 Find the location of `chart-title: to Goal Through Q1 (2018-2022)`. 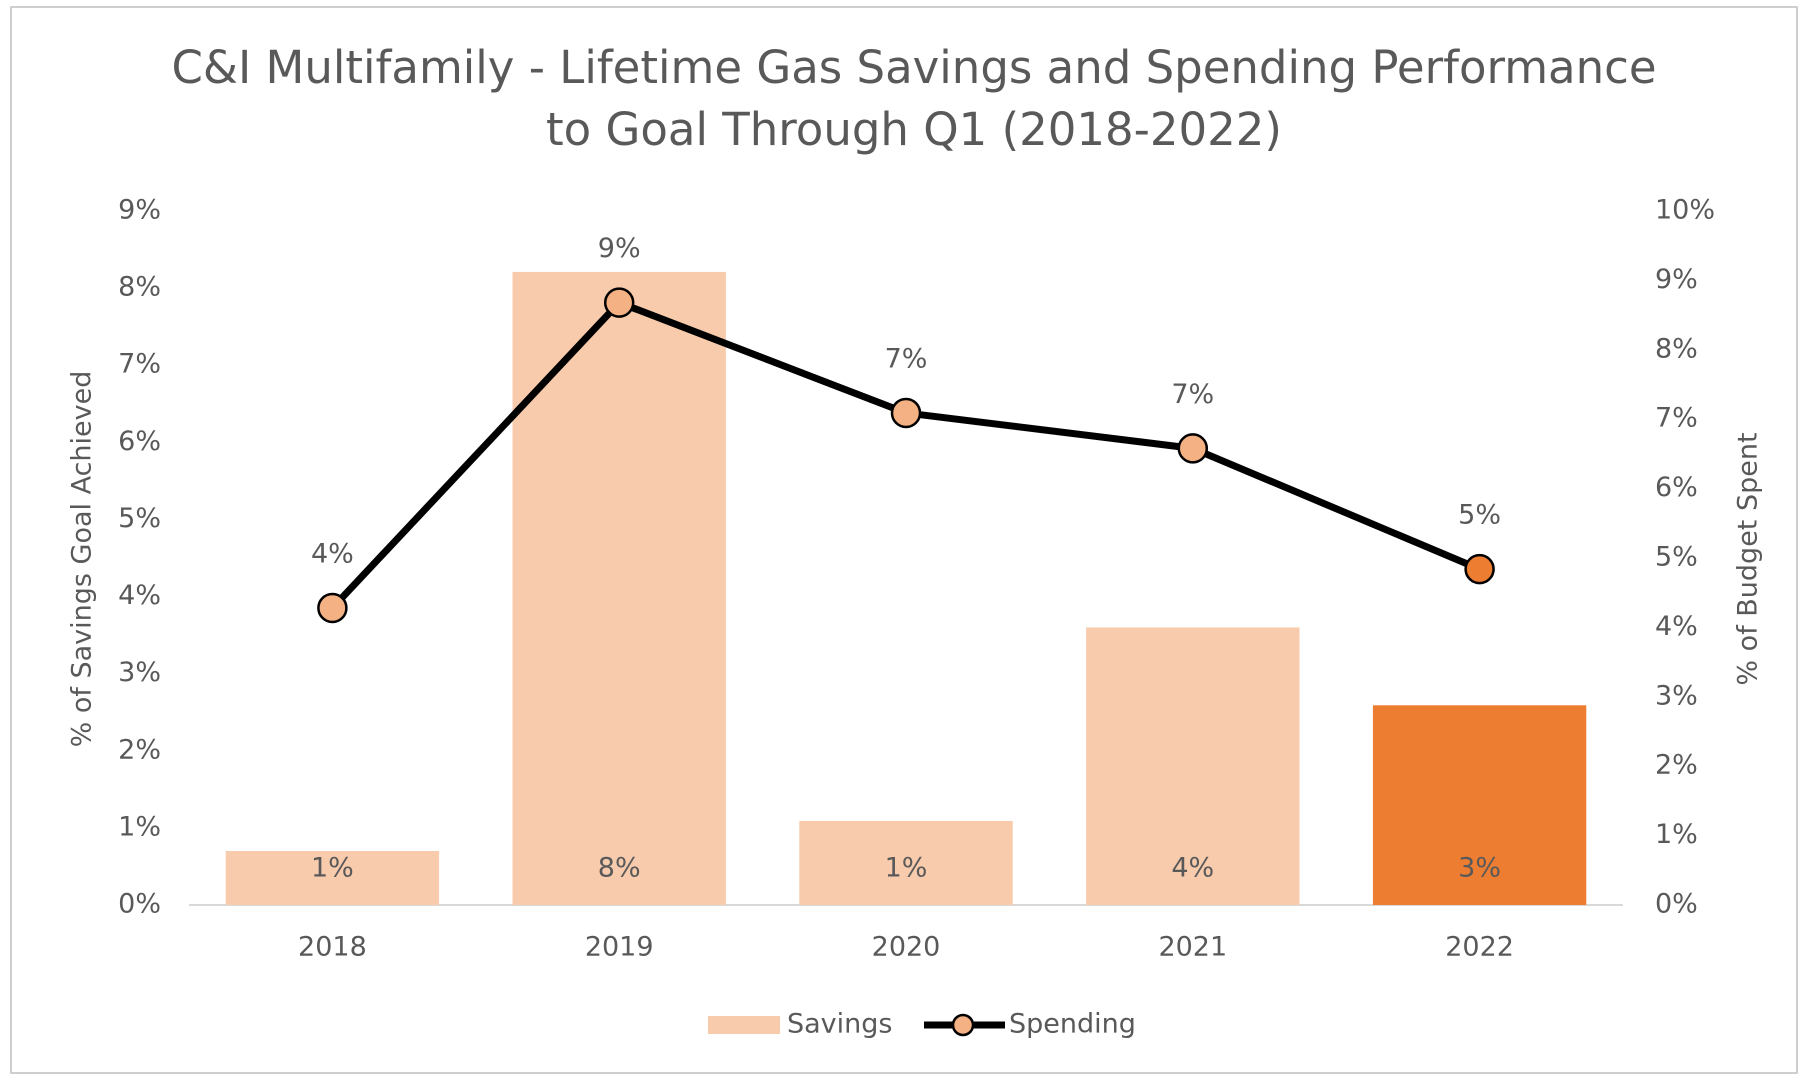

chart-title: to Goal Through Q1 (2018-2022) is located at coordinates (914, 129).